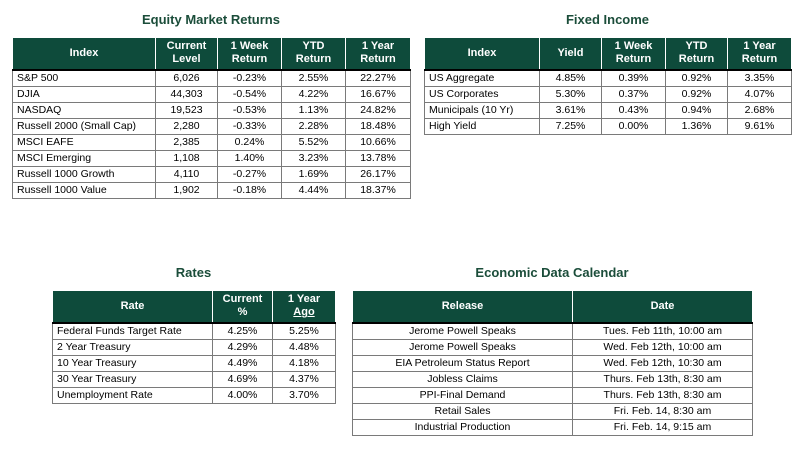 Image resolution: width=799 pixels, height=470 pixels. Describe the element at coordinates (186, 110) in the screenshot. I see `cell-value: 19,523` at that location.